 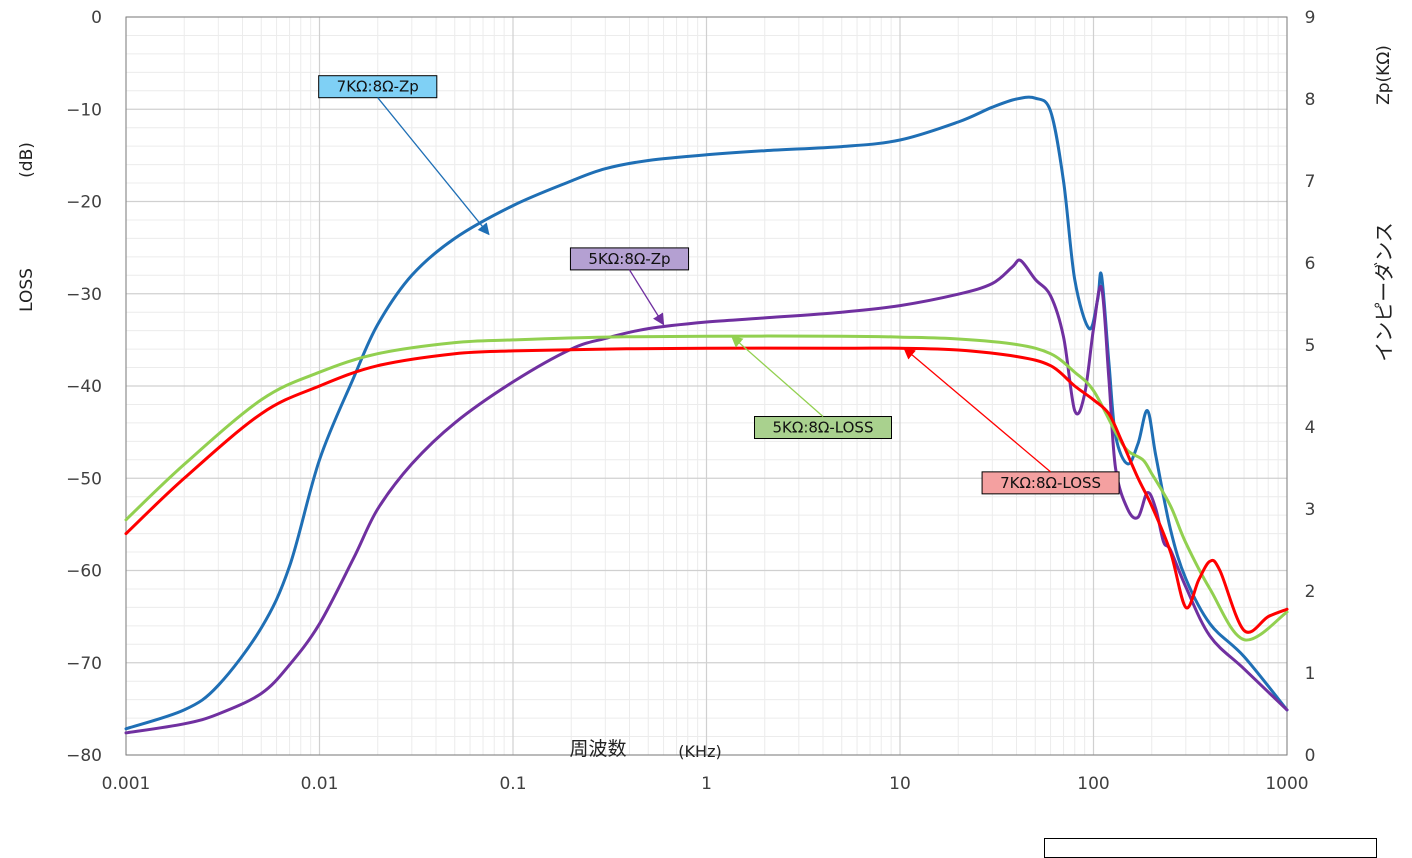 What do you see at coordinates (1310, 674) in the screenshot?
I see `right-tick-label: 1` at bounding box center [1310, 674].